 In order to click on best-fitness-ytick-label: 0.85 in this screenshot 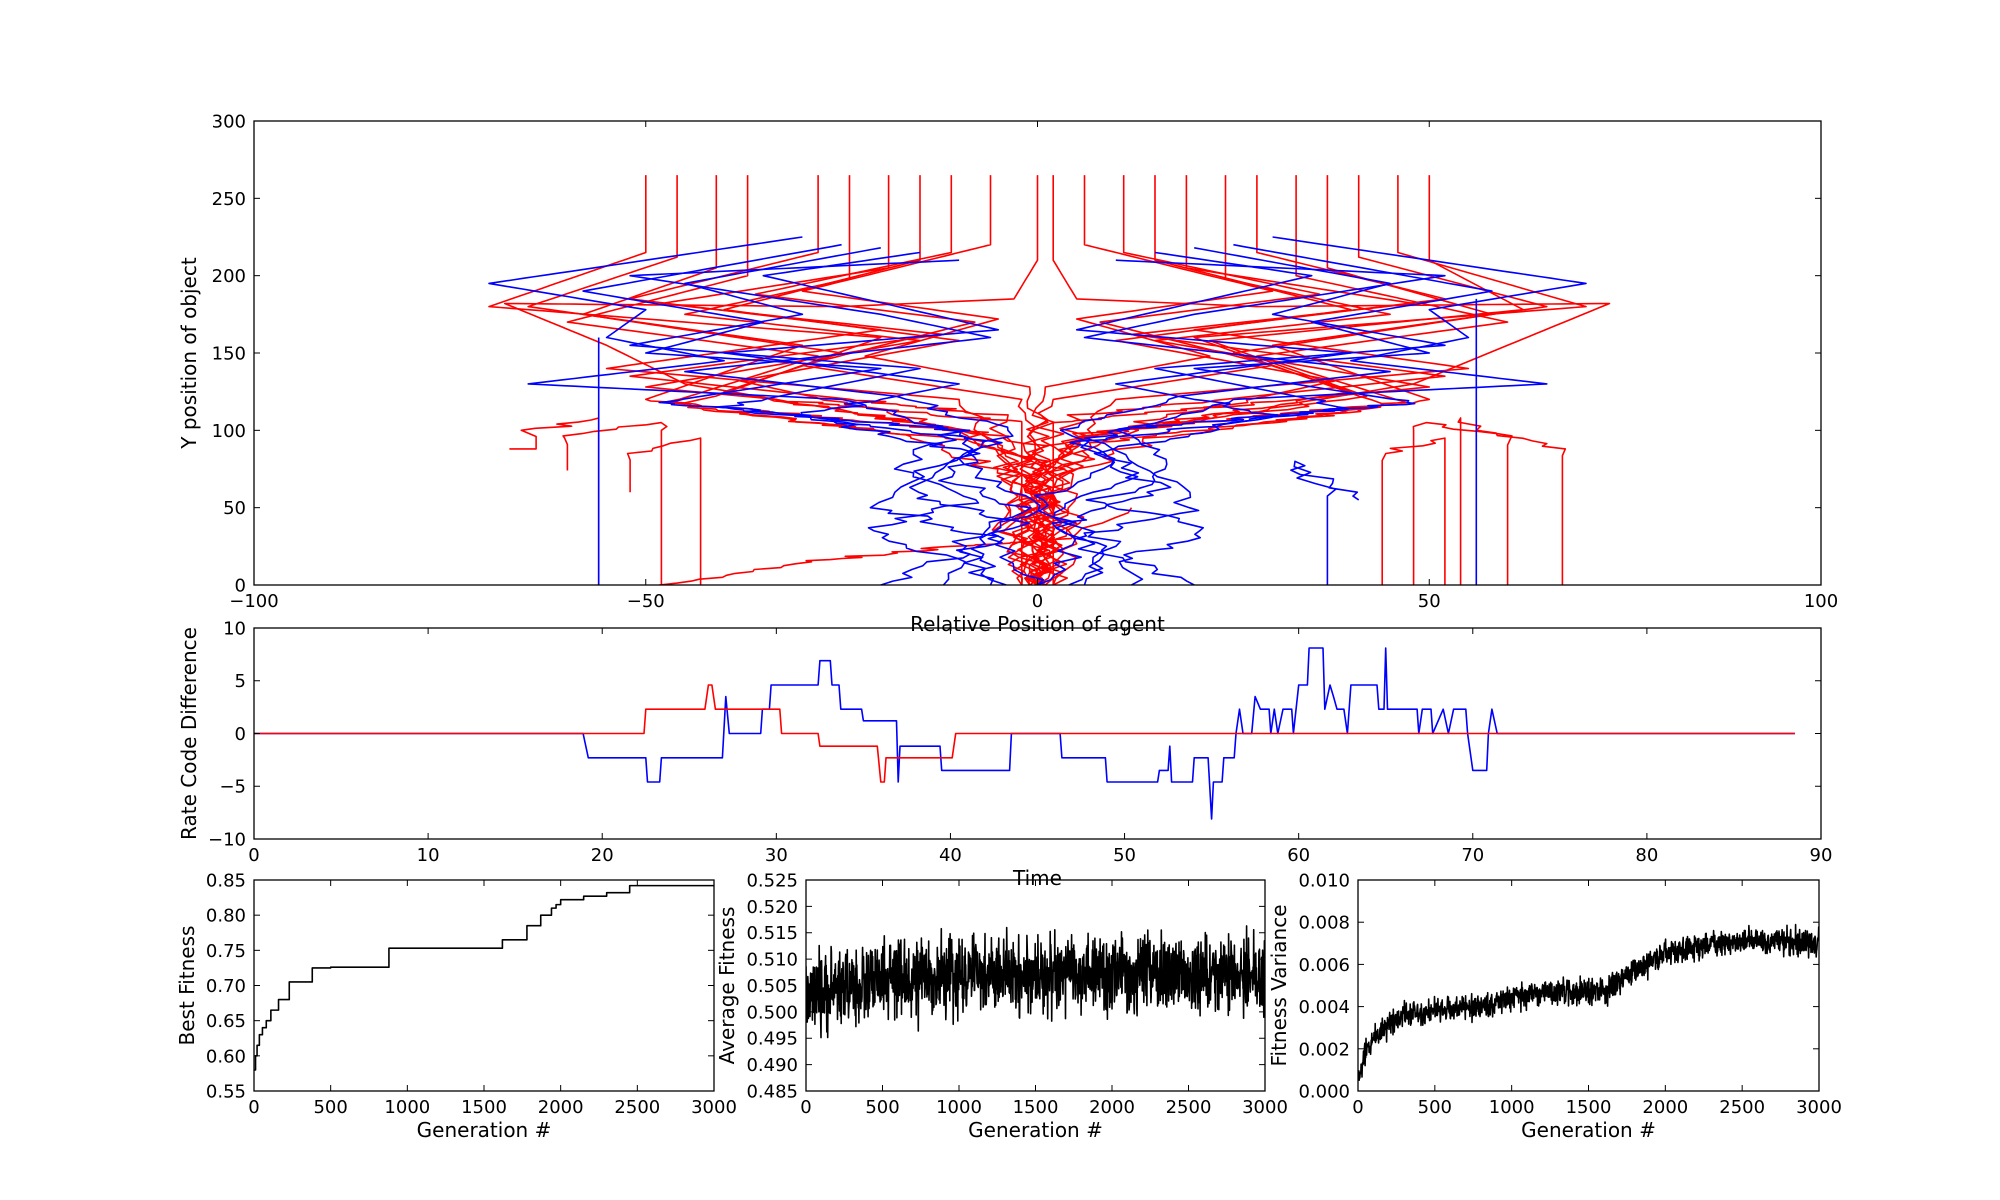, I will do `click(226, 880)`.